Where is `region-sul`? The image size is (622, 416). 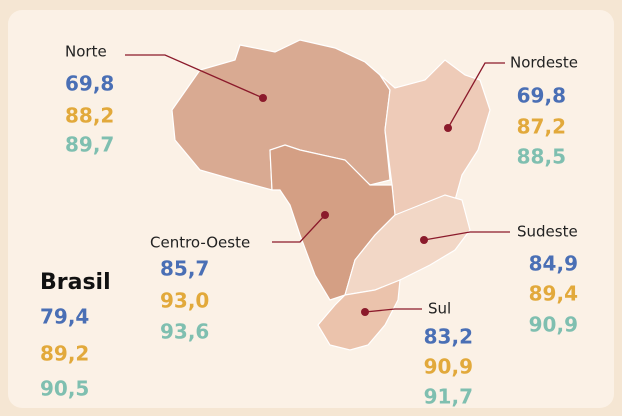
region-sul is located at coordinates (359, 315).